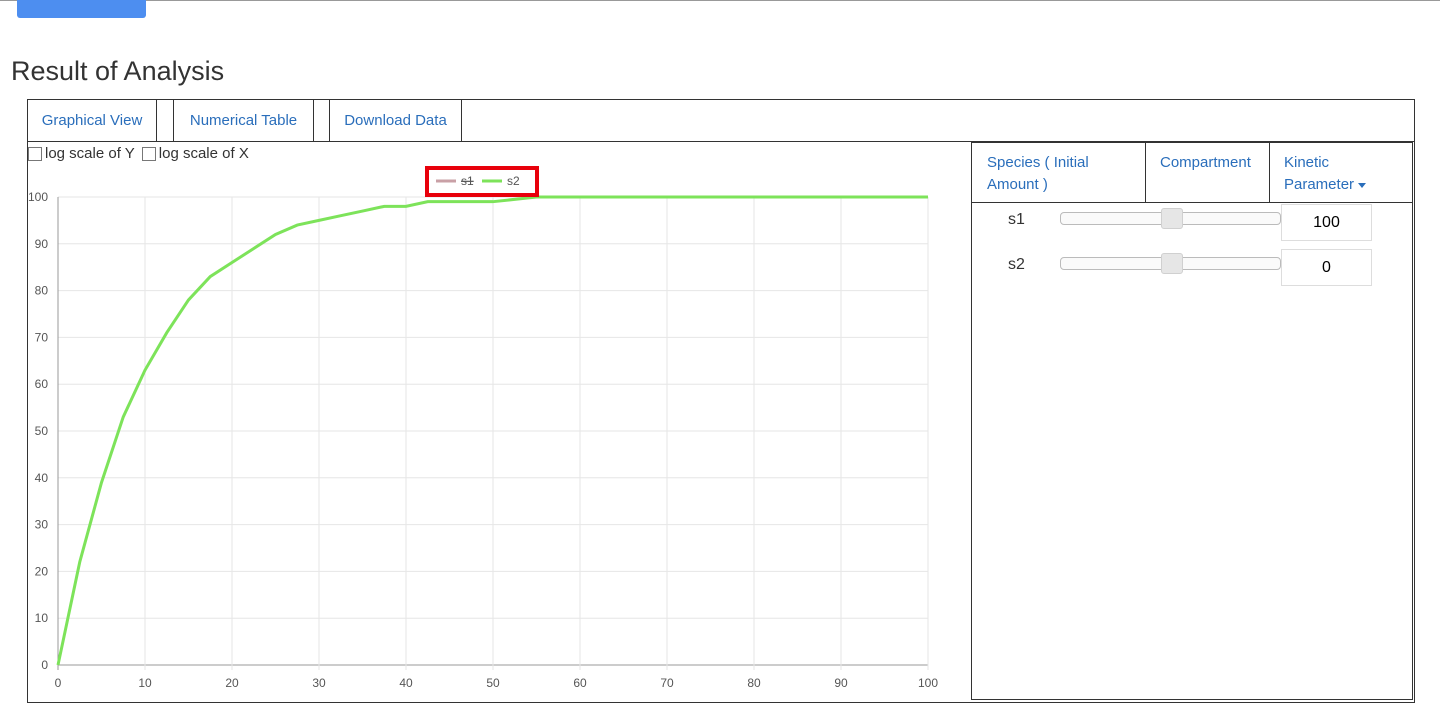 The height and width of the screenshot is (710, 1440). What do you see at coordinates (81, 9) in the screenshot?
I see `execute-button` at bounding box center [81, 9].